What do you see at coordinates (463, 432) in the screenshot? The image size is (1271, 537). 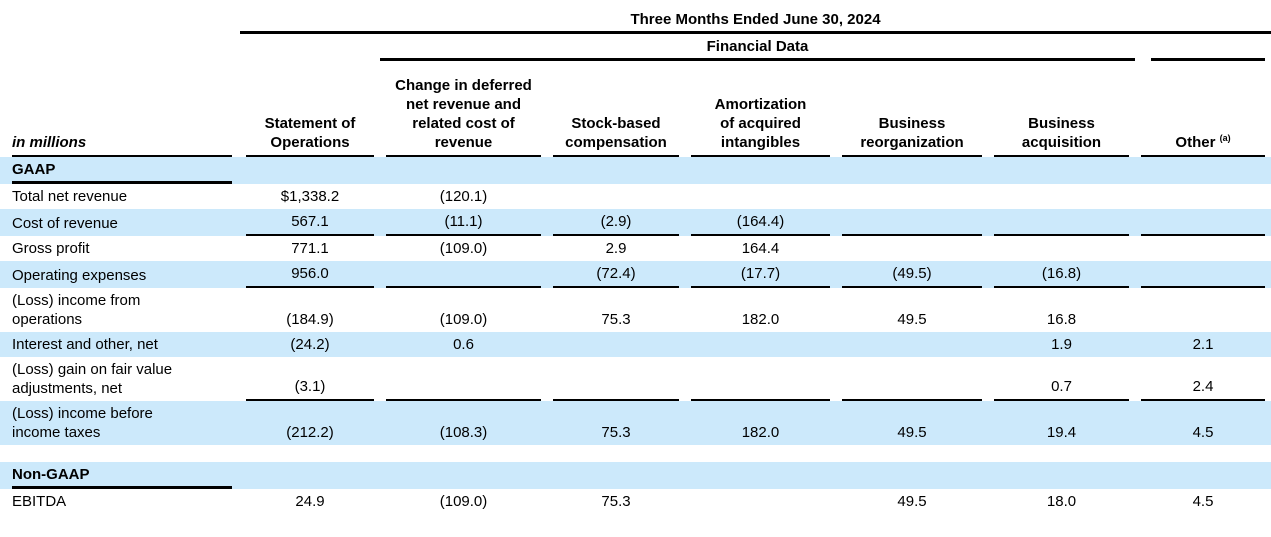 I see `cell-value: (108.3)` at bounding box center [463, 432].